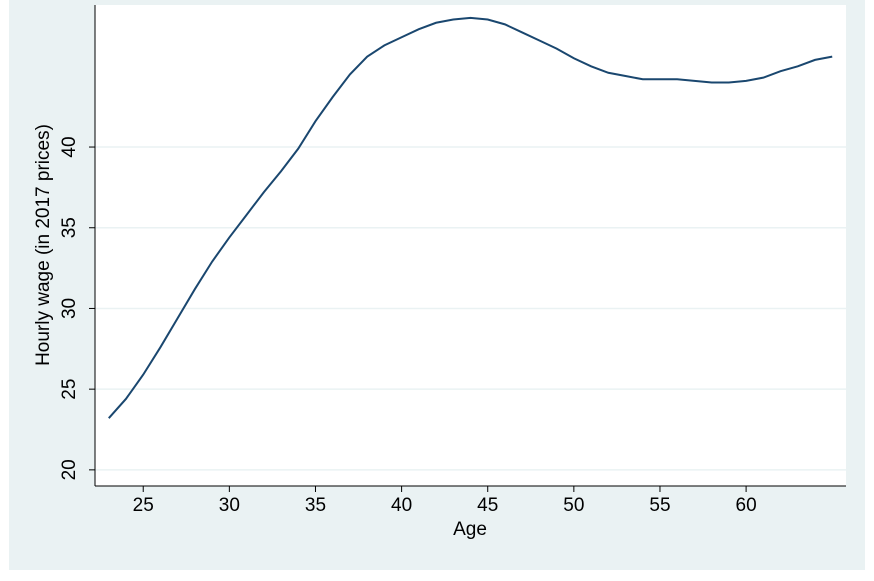  What do you see at coordinates (659, 505) in the screenshot?
I see `x-tick-label: 55` at bounding box center [659, 505].